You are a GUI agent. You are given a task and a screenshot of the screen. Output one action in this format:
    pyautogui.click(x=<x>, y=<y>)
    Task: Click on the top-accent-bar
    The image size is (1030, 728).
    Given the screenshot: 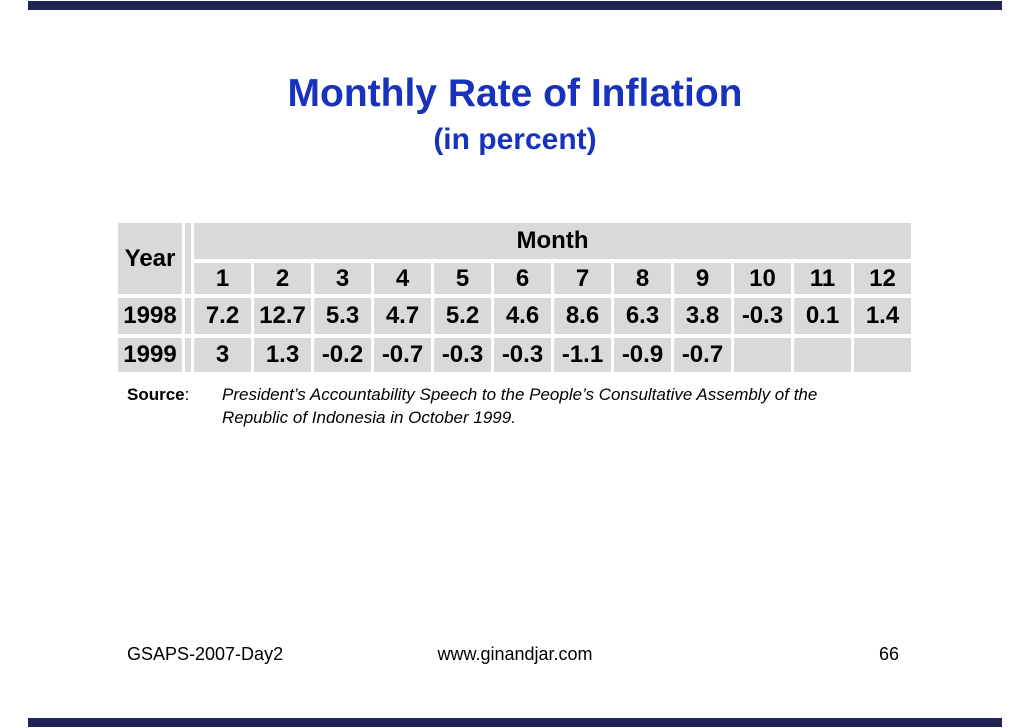 What is the action you would take?
    pyautogui.click(x=515, y=5)
    